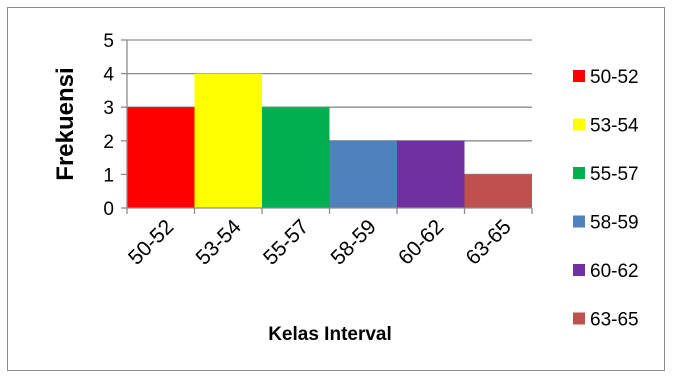  I want to click on x-tick-label: 50-52, so click(151, 242).